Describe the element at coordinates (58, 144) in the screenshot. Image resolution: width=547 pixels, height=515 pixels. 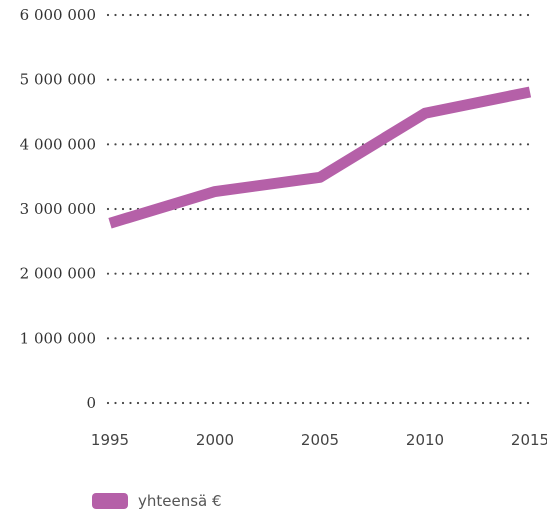
I see `y-tick-label: 4 000 000` at that location.